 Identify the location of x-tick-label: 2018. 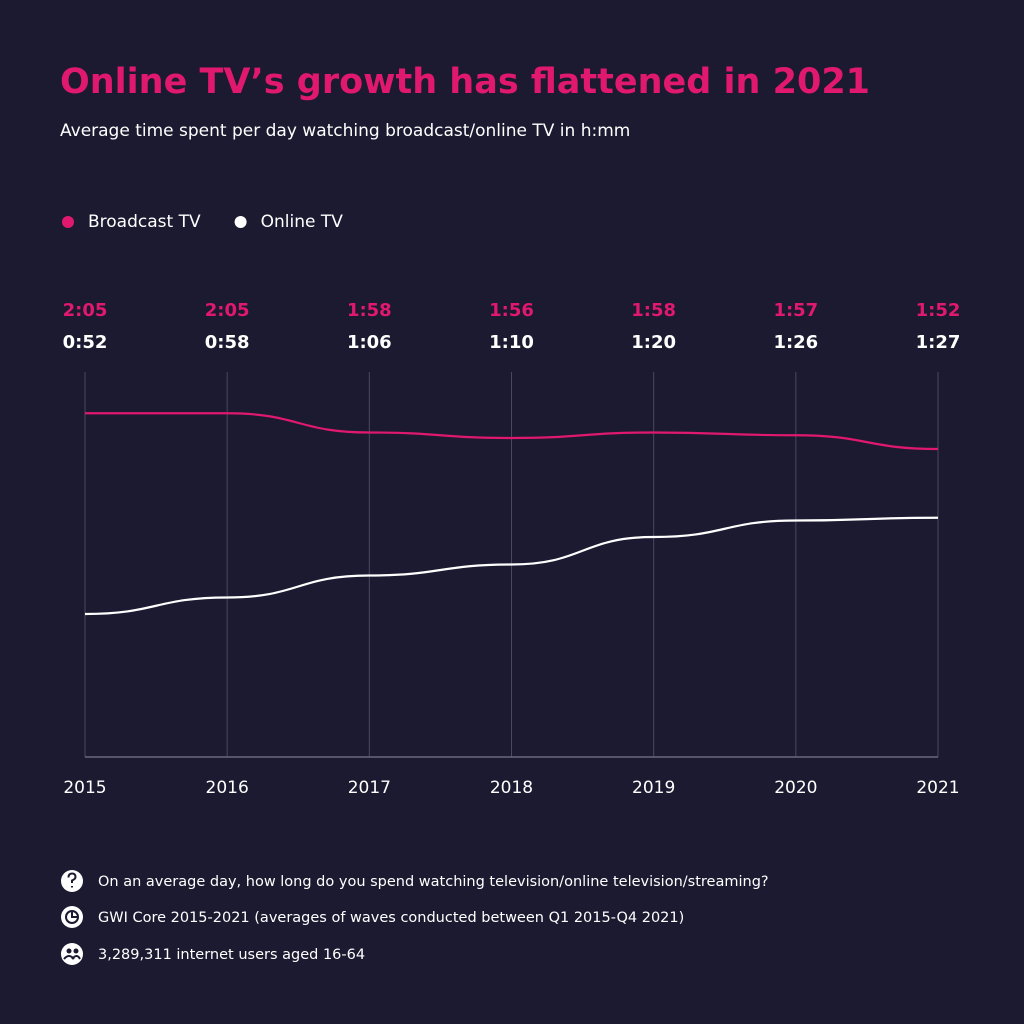
(511, 788).